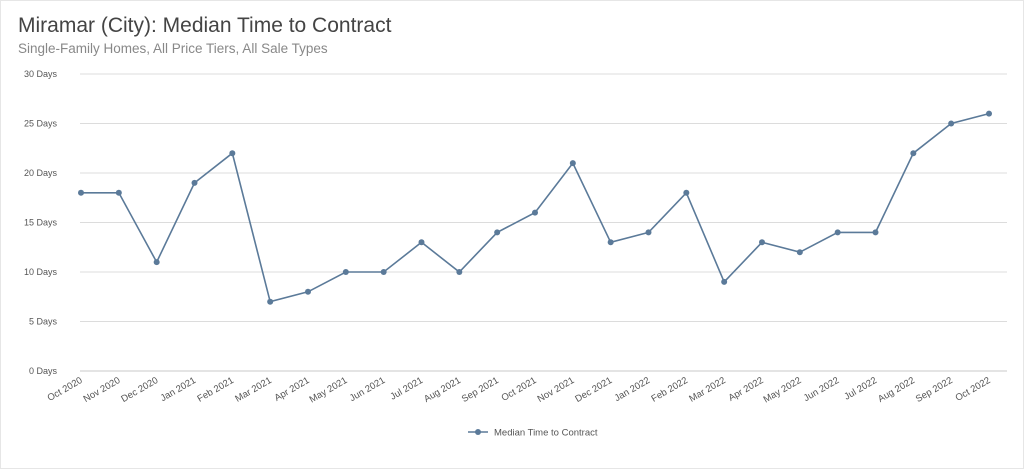  What do you see at coordinates (41, 124) in the screenshot?
I see `y-tick-label: 25 Days` at bounding box center [41, 124].